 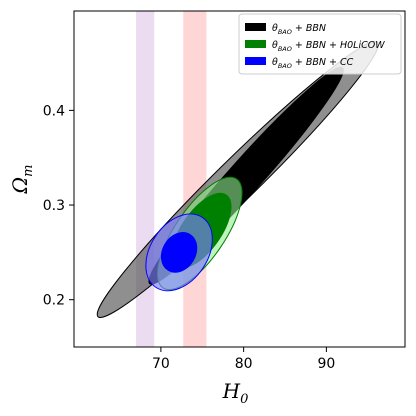 What do you see at coordinates (231, 391) in the screenshot?
I see `x-axis-label-main: H` at bounding box center [231, 391].